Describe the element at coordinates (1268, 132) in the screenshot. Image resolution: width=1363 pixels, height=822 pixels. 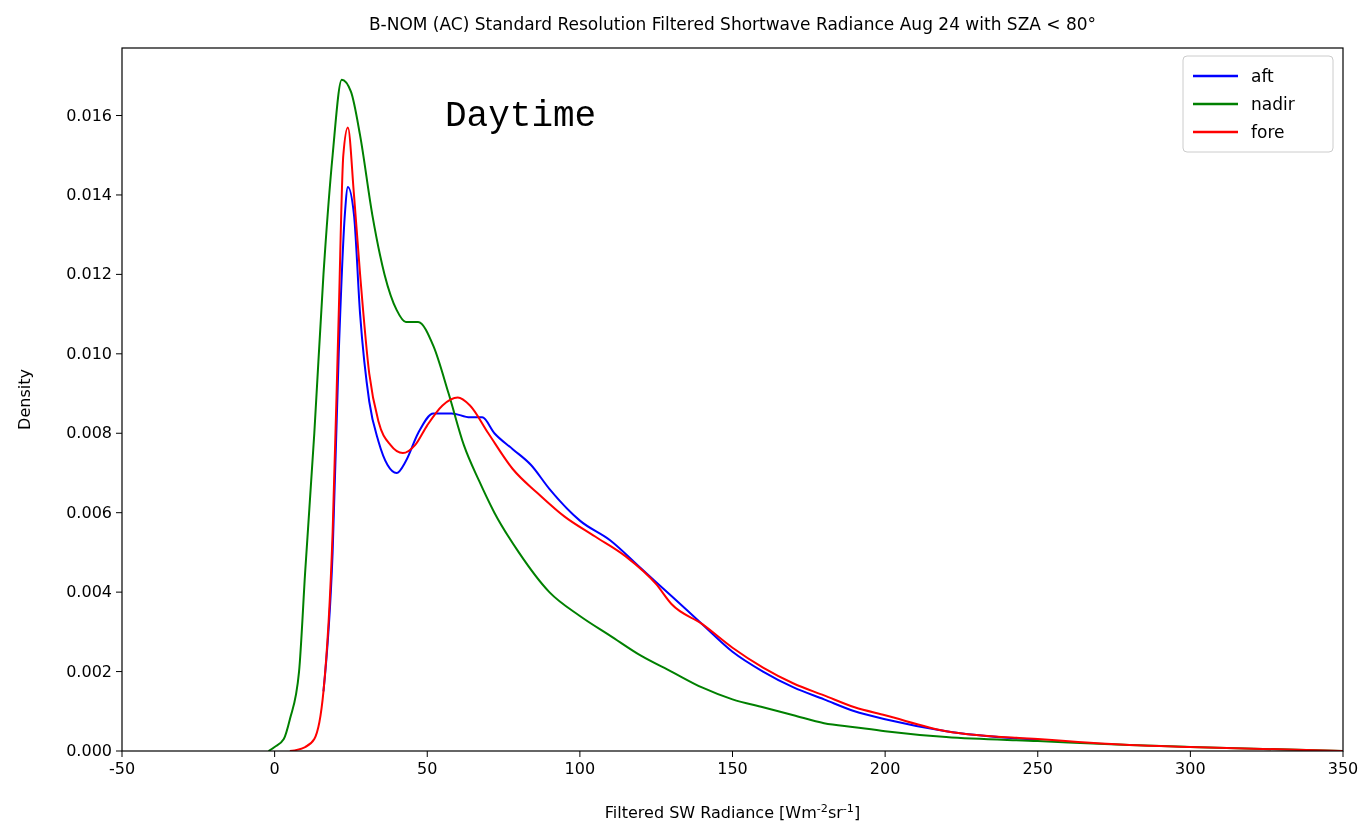
I see `legend-label: fore` at that location.